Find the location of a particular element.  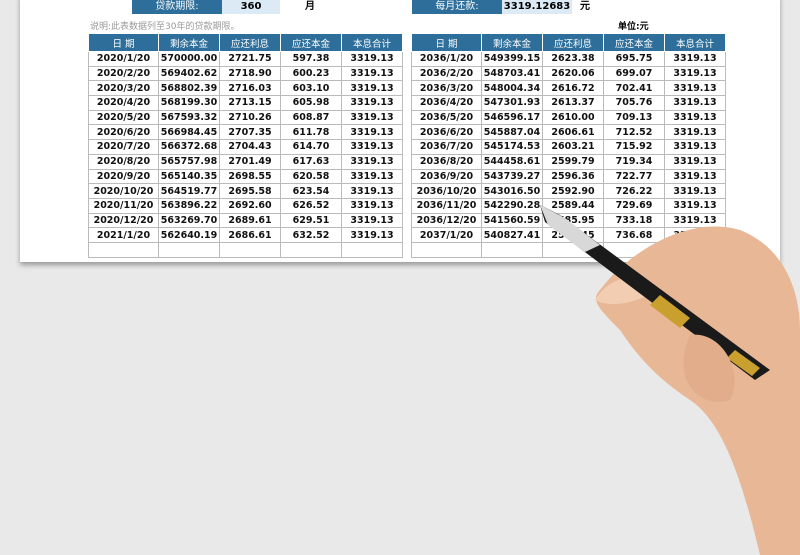

table-cell: 2610.00 is located at coordinates (573, 117).